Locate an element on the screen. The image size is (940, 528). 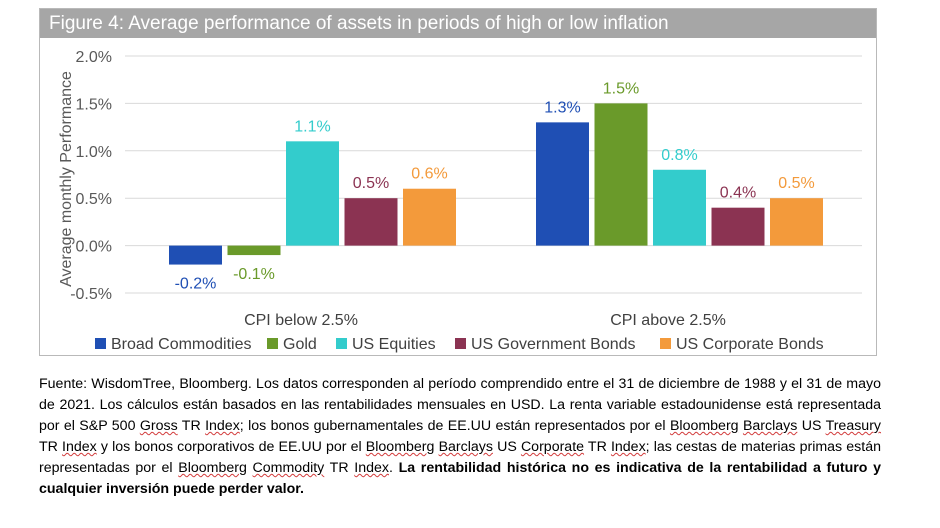
data-label: -0.1% is located at coordinates (254, 274).